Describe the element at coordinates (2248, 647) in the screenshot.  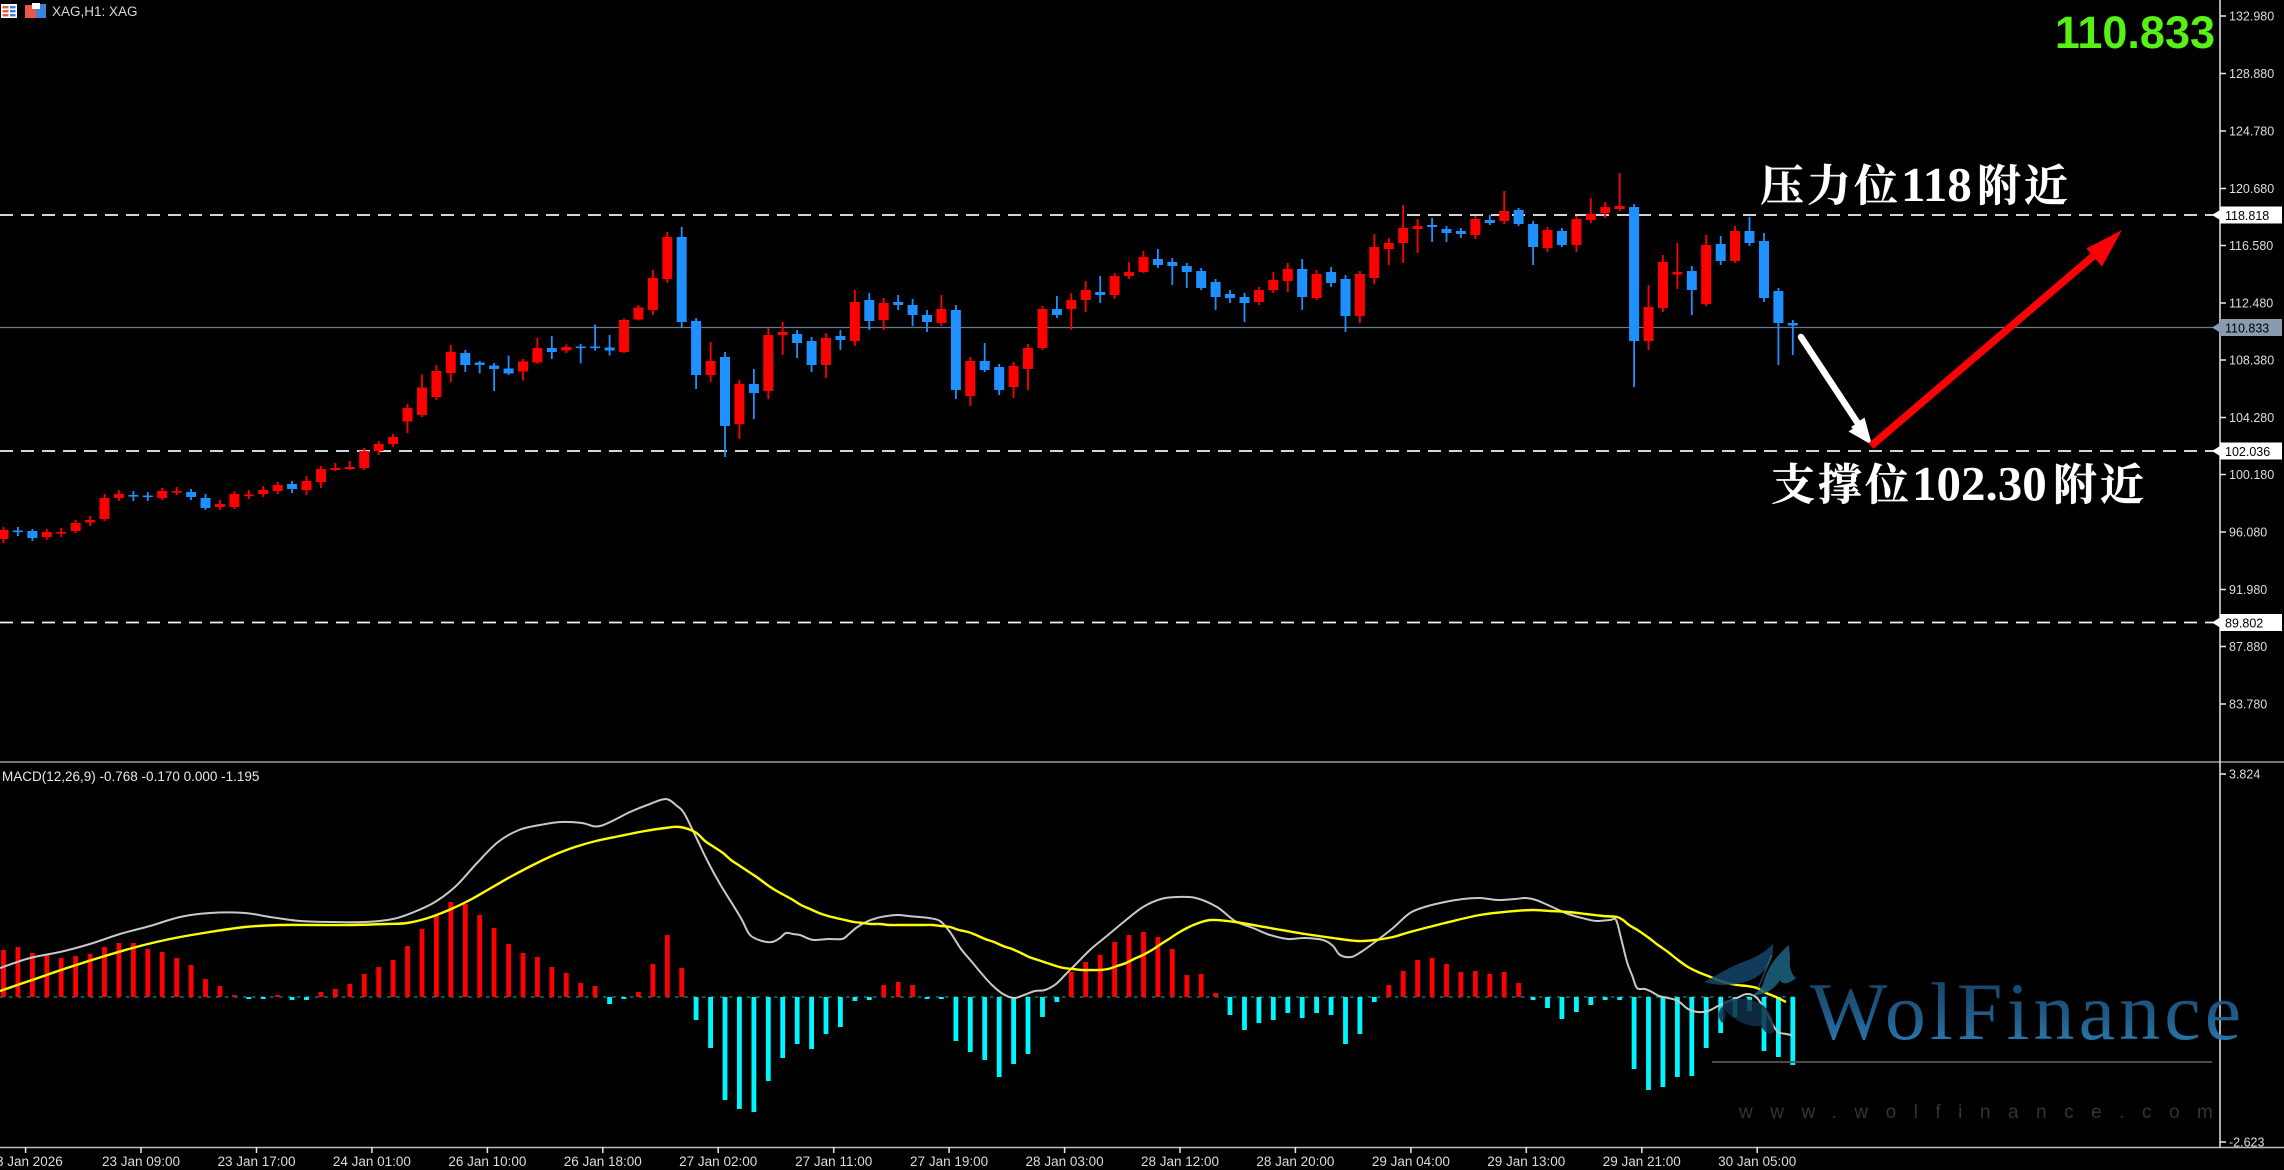
I see `svg-text: 87.880` at that location.